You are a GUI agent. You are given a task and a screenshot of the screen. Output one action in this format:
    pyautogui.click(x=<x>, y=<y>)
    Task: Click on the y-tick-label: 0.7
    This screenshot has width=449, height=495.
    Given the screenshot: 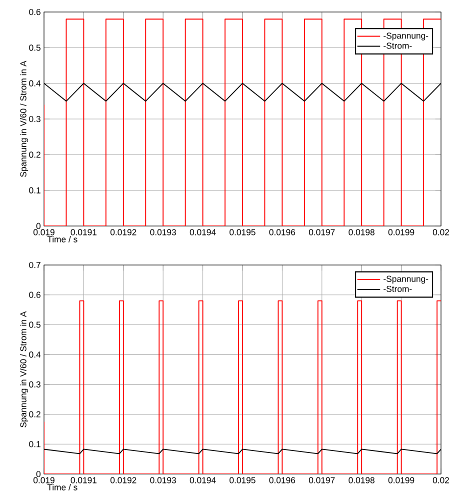 What is the action you would take?
    pyautogui.click(x=34, y=265)
    